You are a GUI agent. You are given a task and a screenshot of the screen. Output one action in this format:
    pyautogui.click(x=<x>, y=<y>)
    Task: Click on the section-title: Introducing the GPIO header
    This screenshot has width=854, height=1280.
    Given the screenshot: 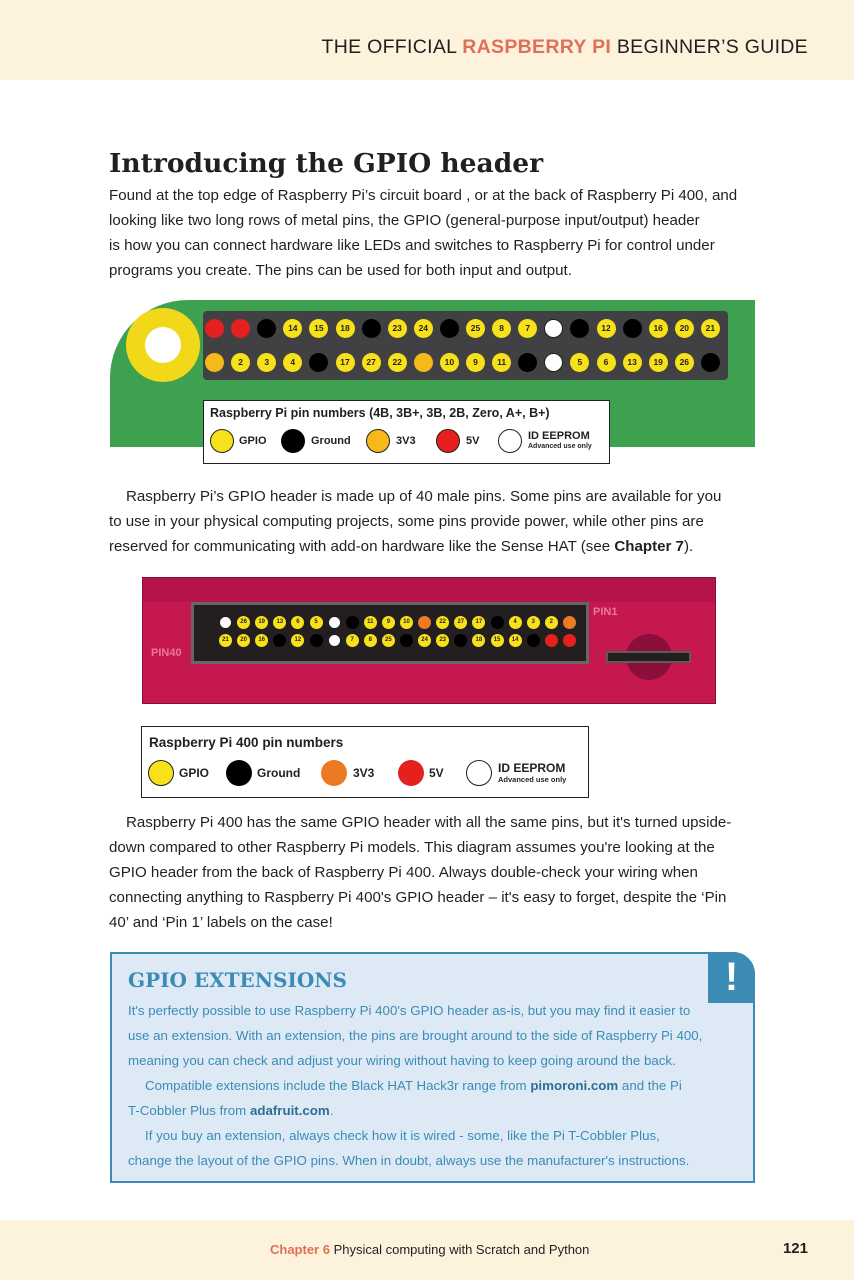 What is the action you would take?
    pyautogui.click(x=326, y=163)
    